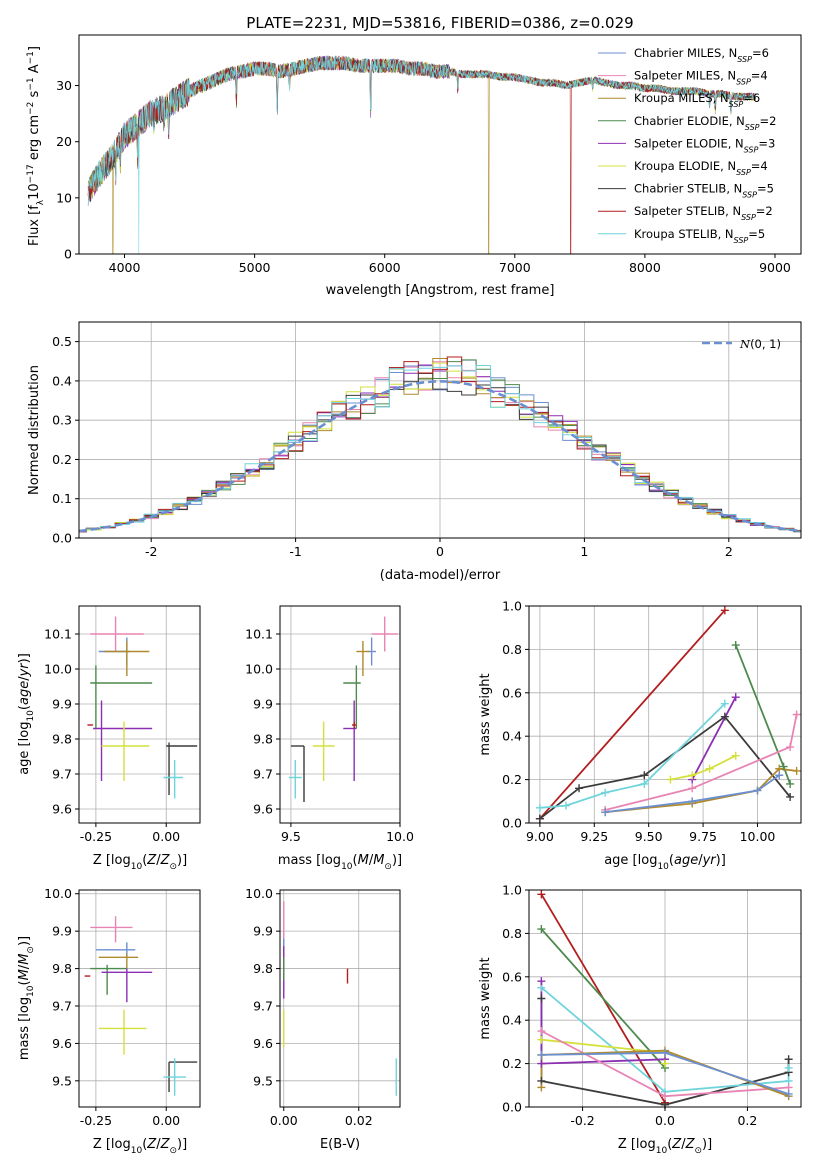 This screenshot has width=819, height=1170. I want to click on label-part: age, so click(686, 860).